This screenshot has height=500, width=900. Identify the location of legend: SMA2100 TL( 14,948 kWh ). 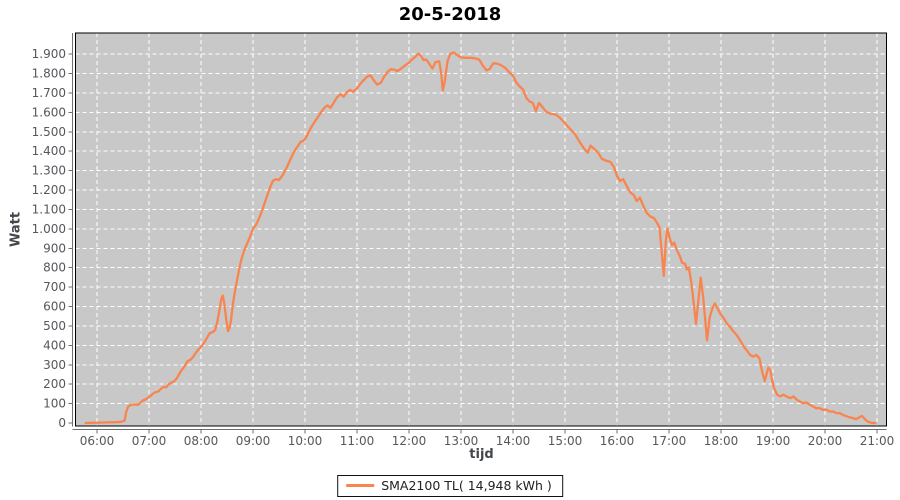
(450, 486).